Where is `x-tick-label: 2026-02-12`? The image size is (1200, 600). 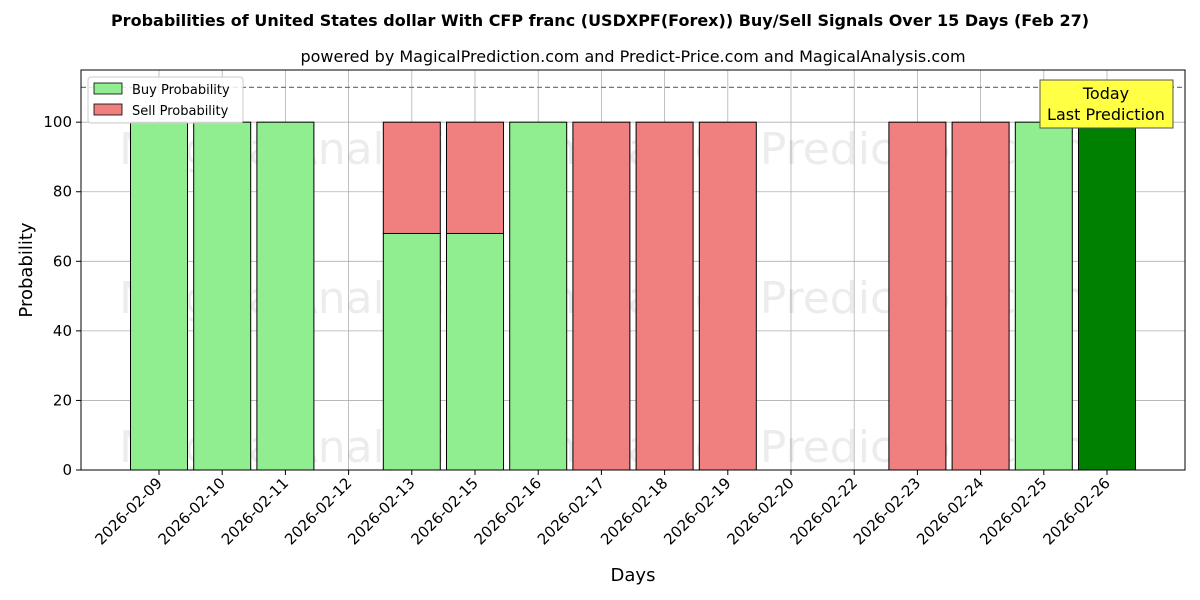
x-tick-label: 2026-02-12 is located at coordinates (318, 511).